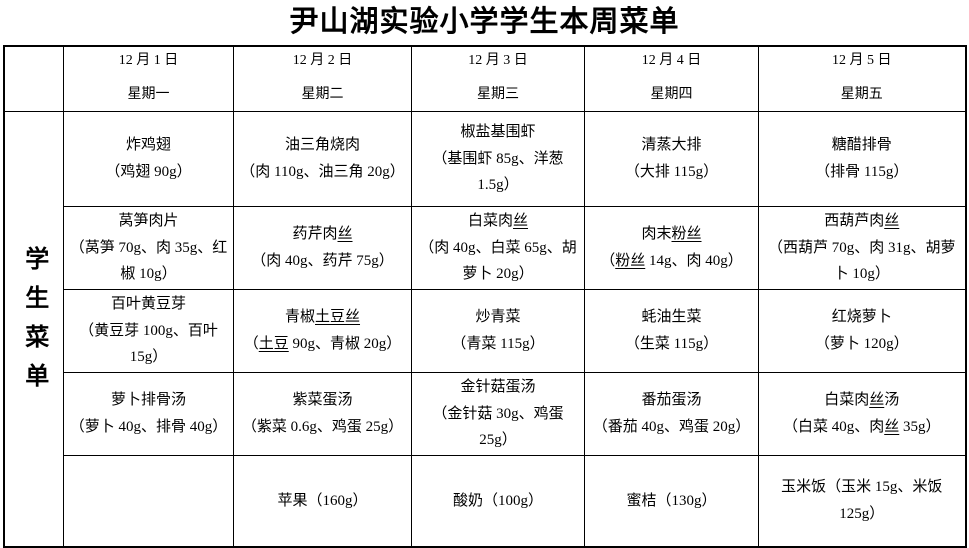 The image size is (969, 548). What do you see at coordinates (322, 234) in the screenshot?
I see `dish-name: 药芹肉丝` at bounding box center [322, 234].